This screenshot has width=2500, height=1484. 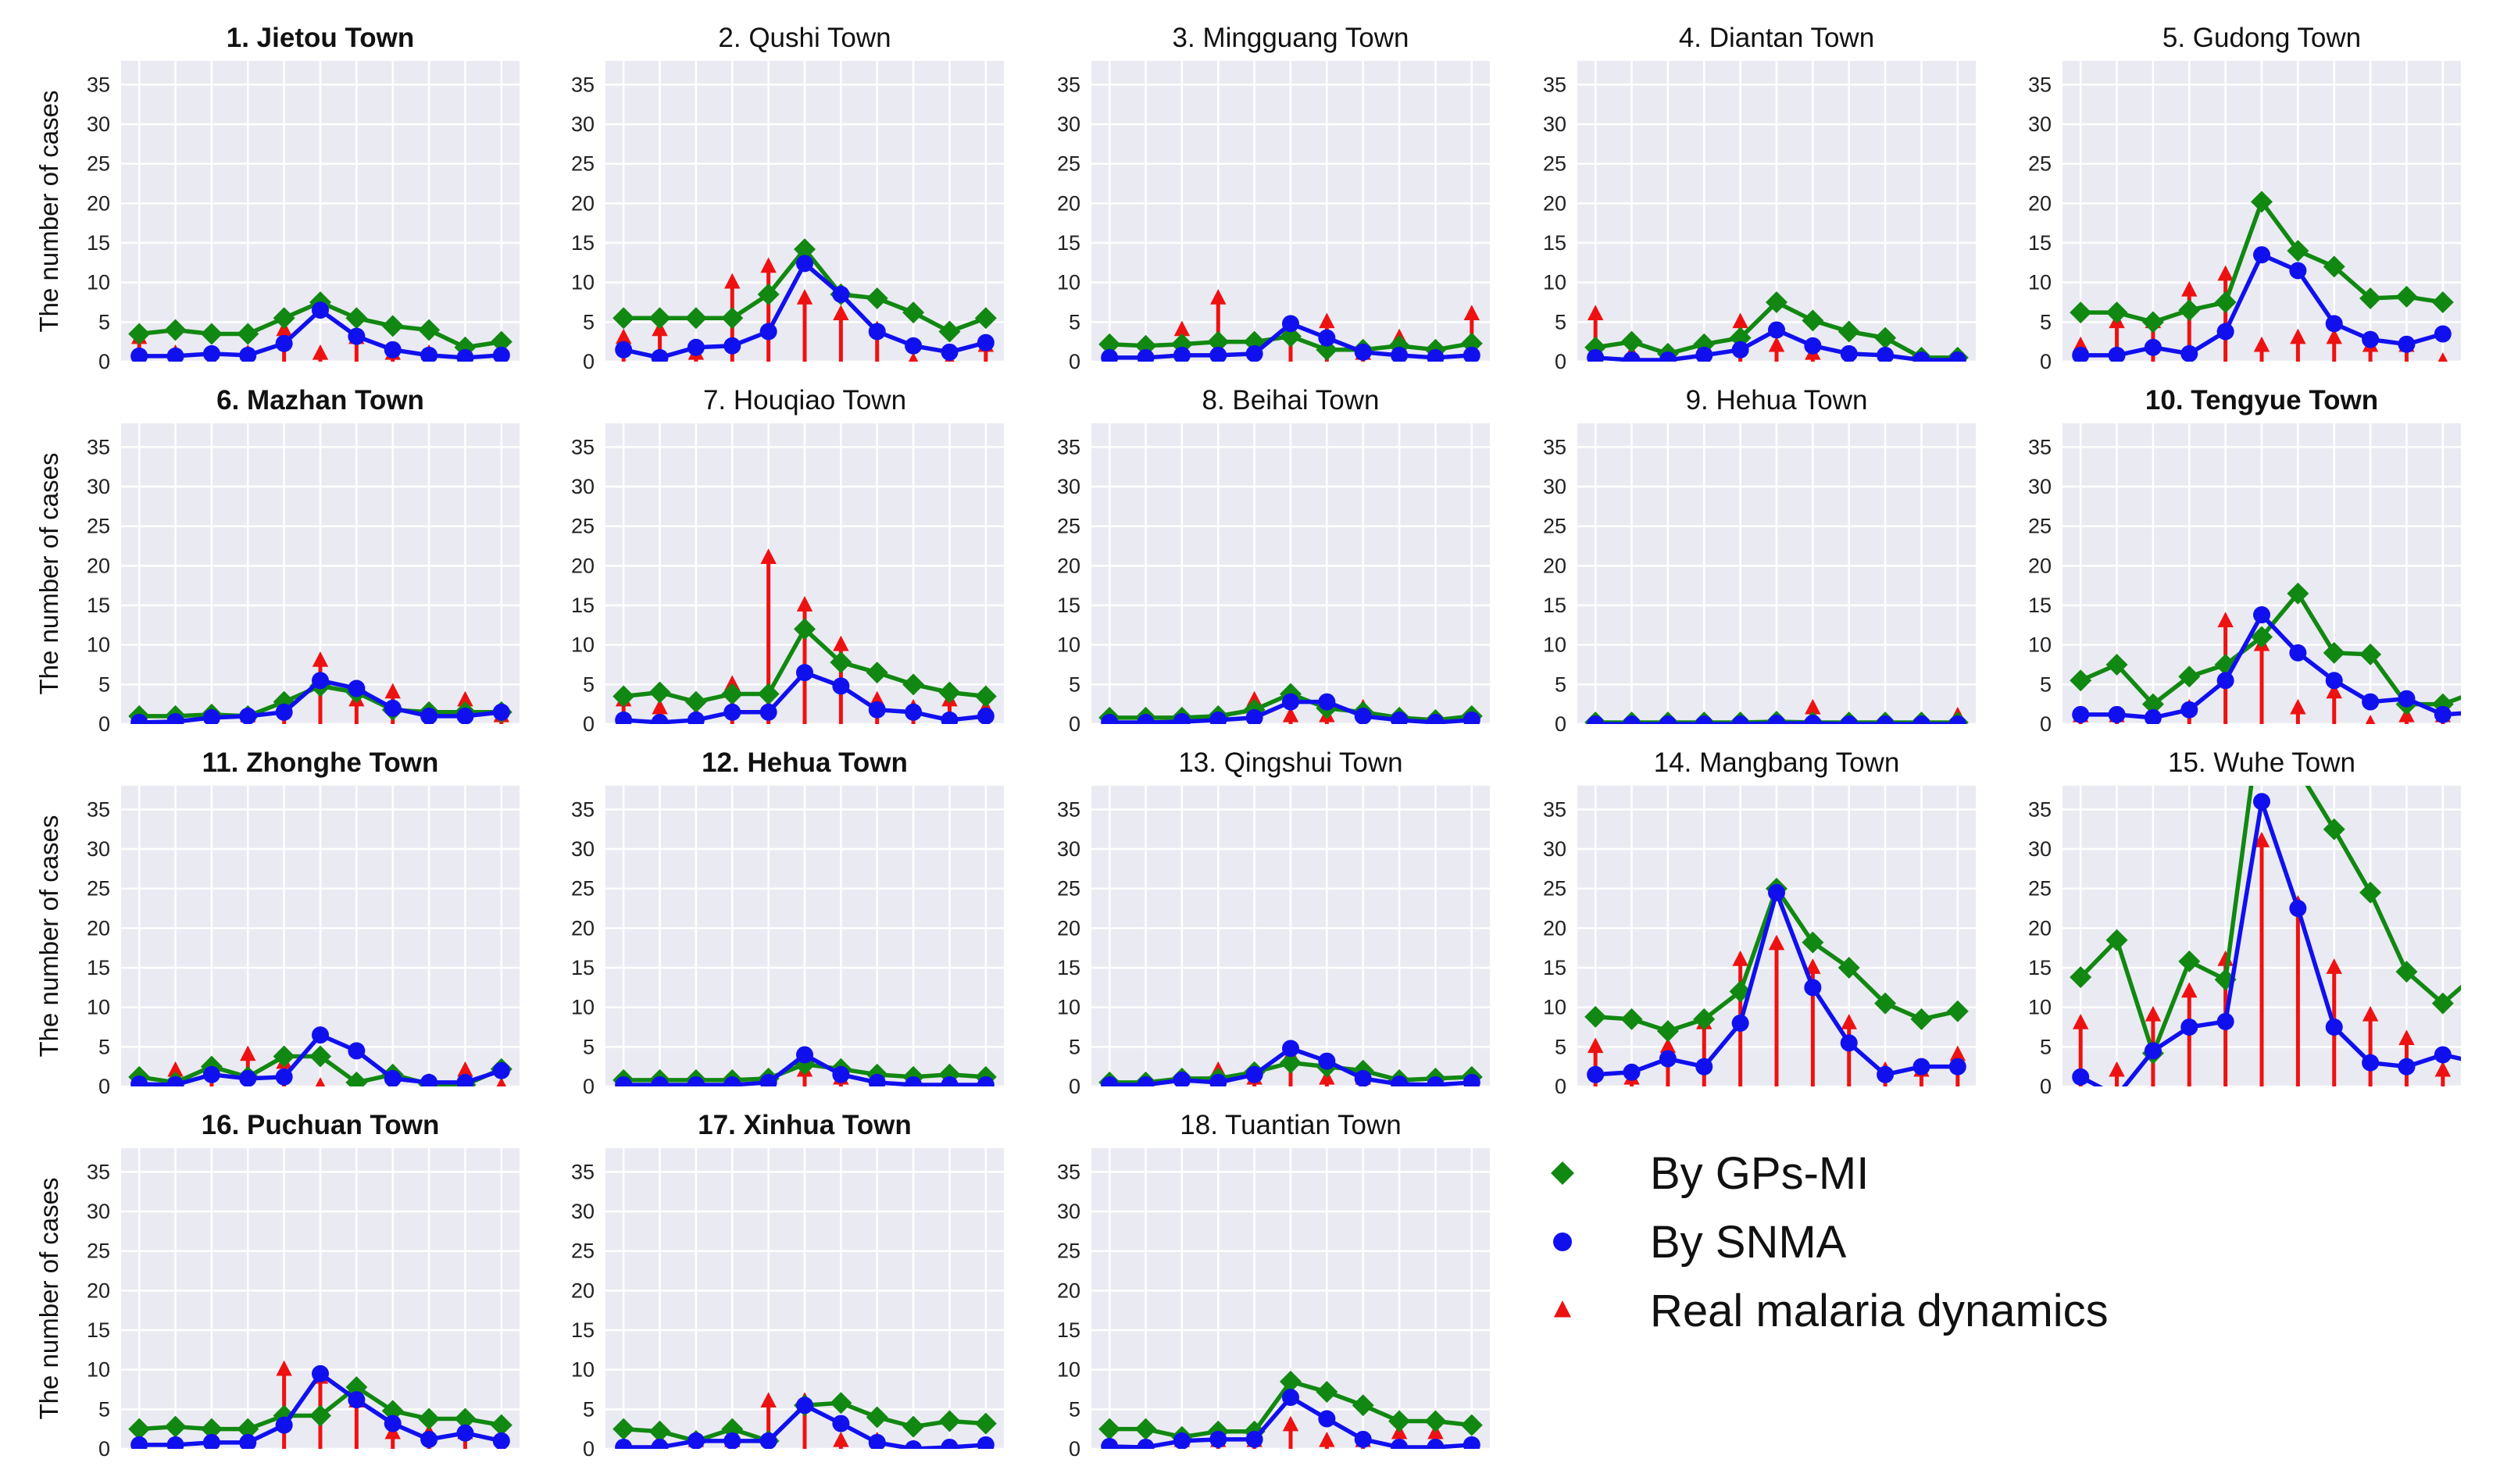 What do you see at coordinates (805, 1125) in the screenshot?
I see `chart-title: 17. Xinhua Town` at bounding box center [805, 1125].